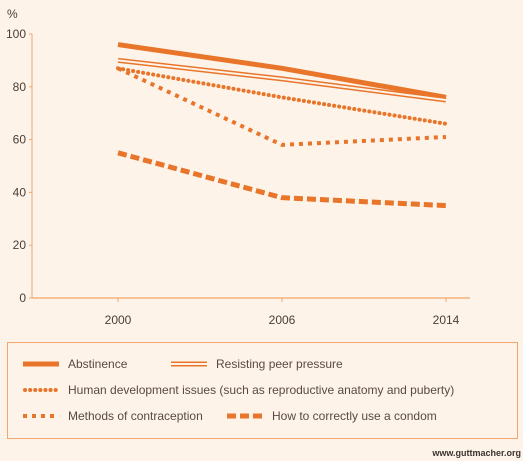 The width and height of the screenshot is (523, 461). I want to click on legend-swatch-abstinence, so click(41, 364).